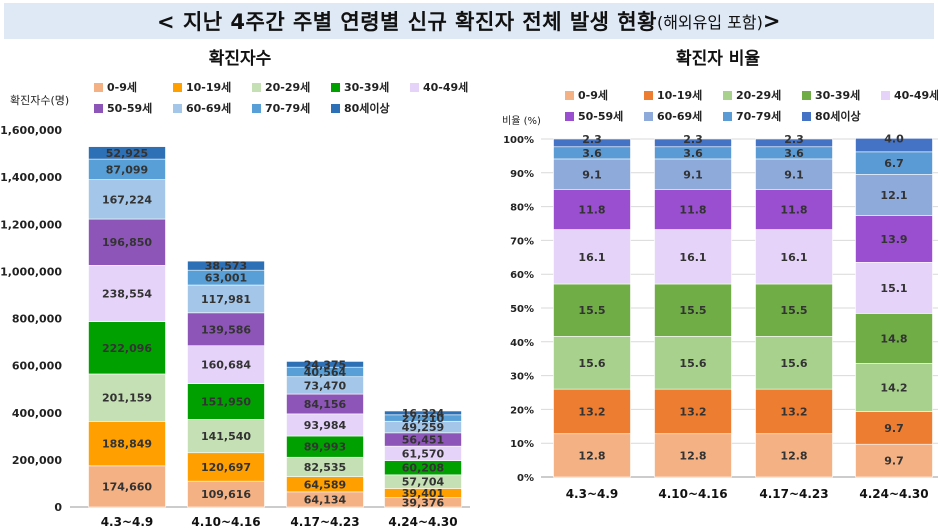 Image resolution: width=938 pixels, height=530 pixels. I want to click on y-tick-label: 70%, so click(522, 241).